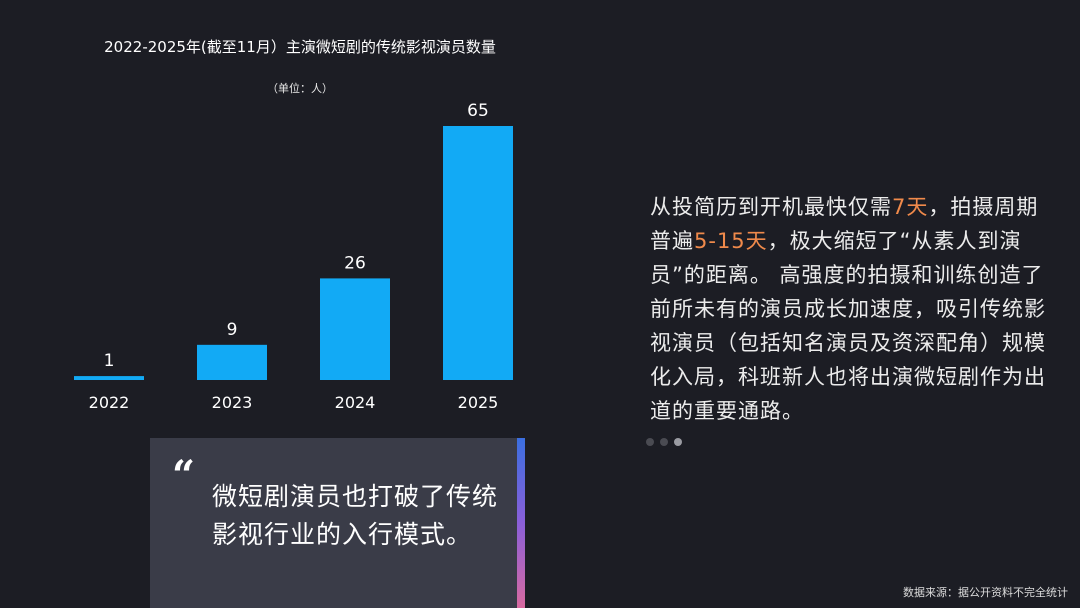  I want to click on bar-2024, so click(355, 329).